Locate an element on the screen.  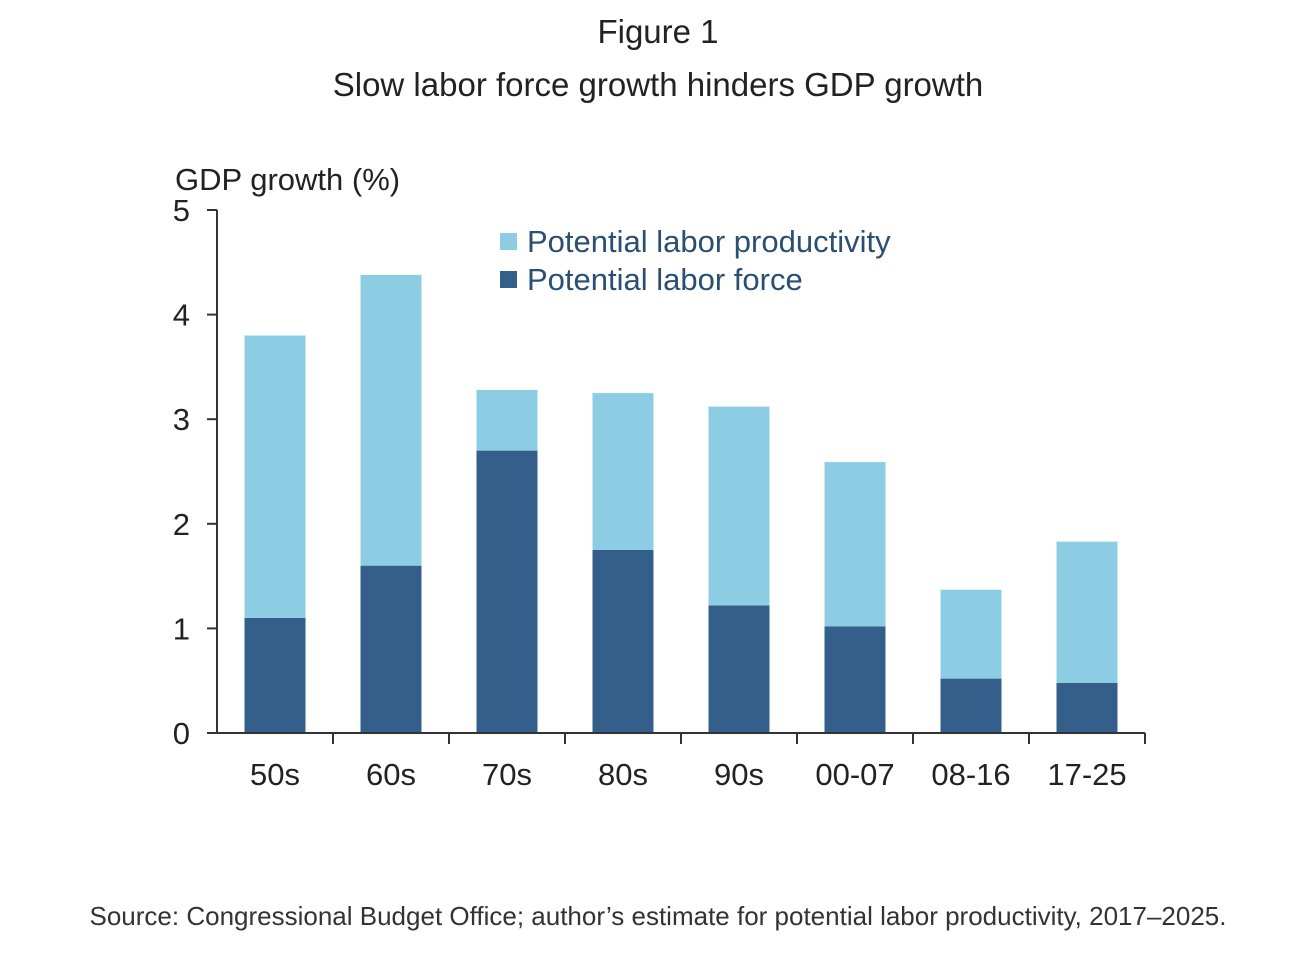
legend-swatch-productivity is located at coordinates (508, 241).